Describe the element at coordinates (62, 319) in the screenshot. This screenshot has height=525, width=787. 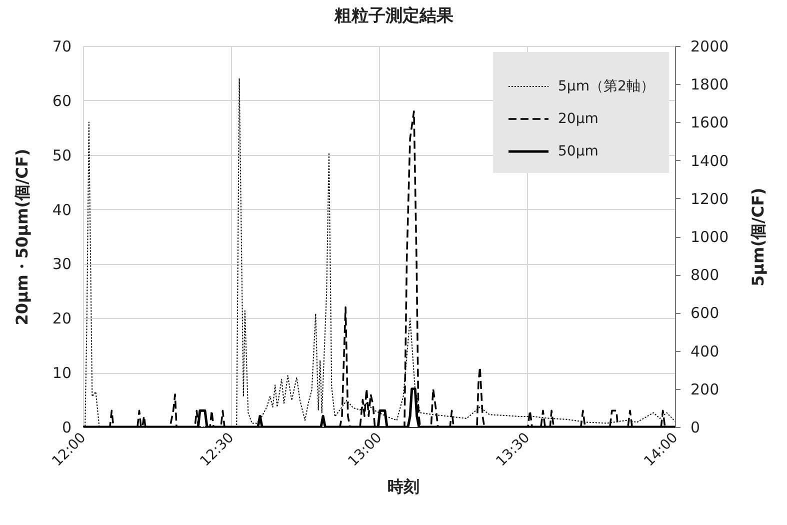
I see `y-tick-label: 20` at that location.